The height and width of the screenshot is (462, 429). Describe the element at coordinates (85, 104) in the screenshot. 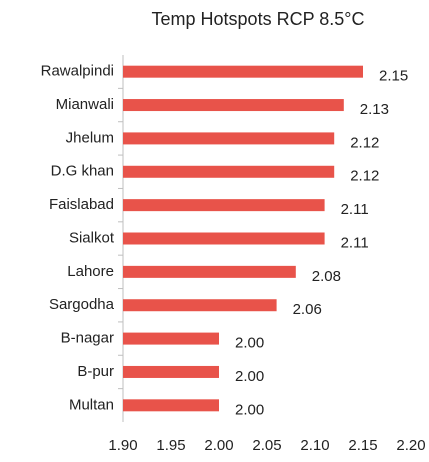

I see `y-tick-label: Mianwali` at that location.